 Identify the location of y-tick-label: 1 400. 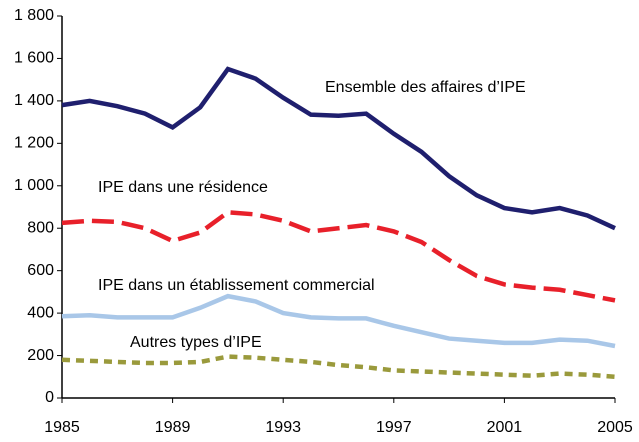
(34, 100).